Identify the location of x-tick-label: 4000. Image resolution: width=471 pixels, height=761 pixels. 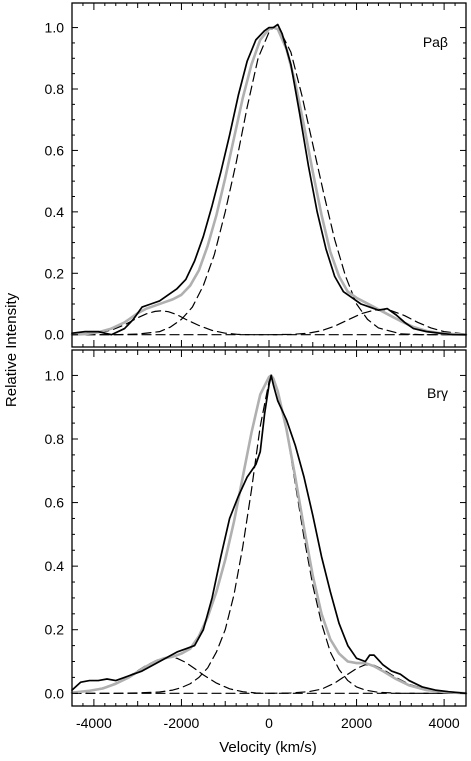
(444, 723).